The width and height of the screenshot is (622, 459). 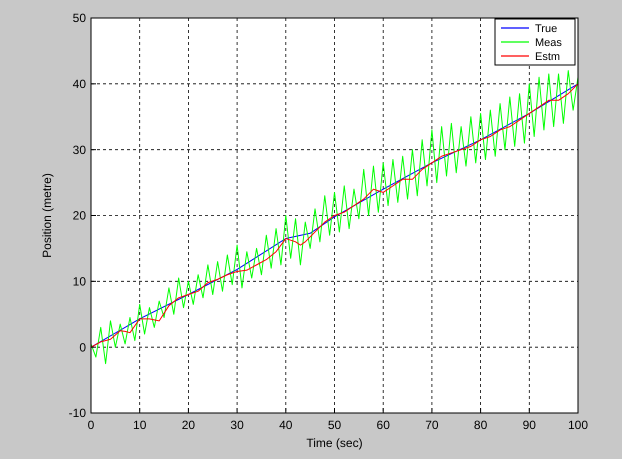 I want to click on y-tick-label: 50, so click(x=79, y=18).